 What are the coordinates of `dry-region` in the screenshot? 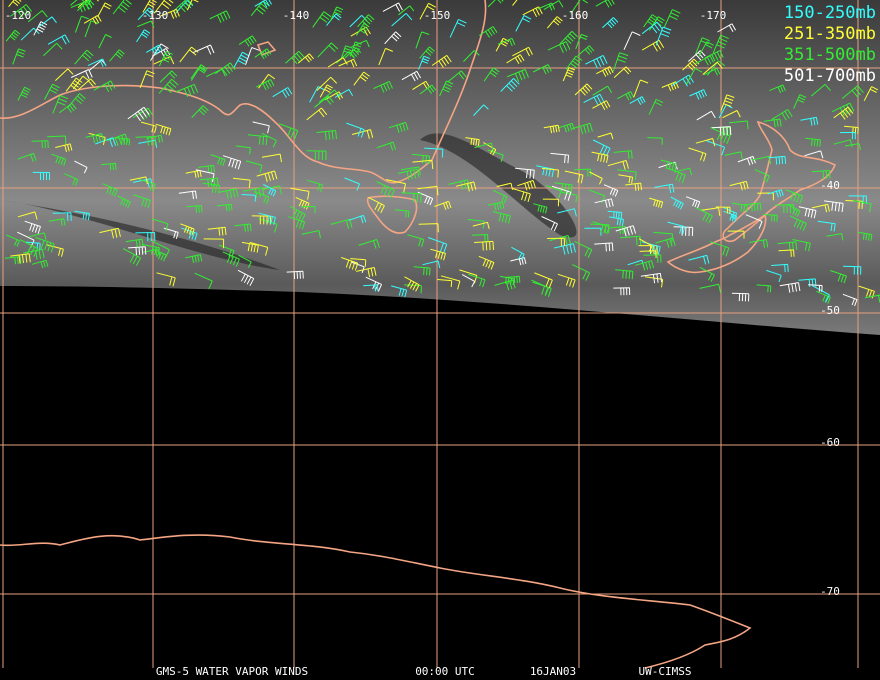 It's located at (288, 201).